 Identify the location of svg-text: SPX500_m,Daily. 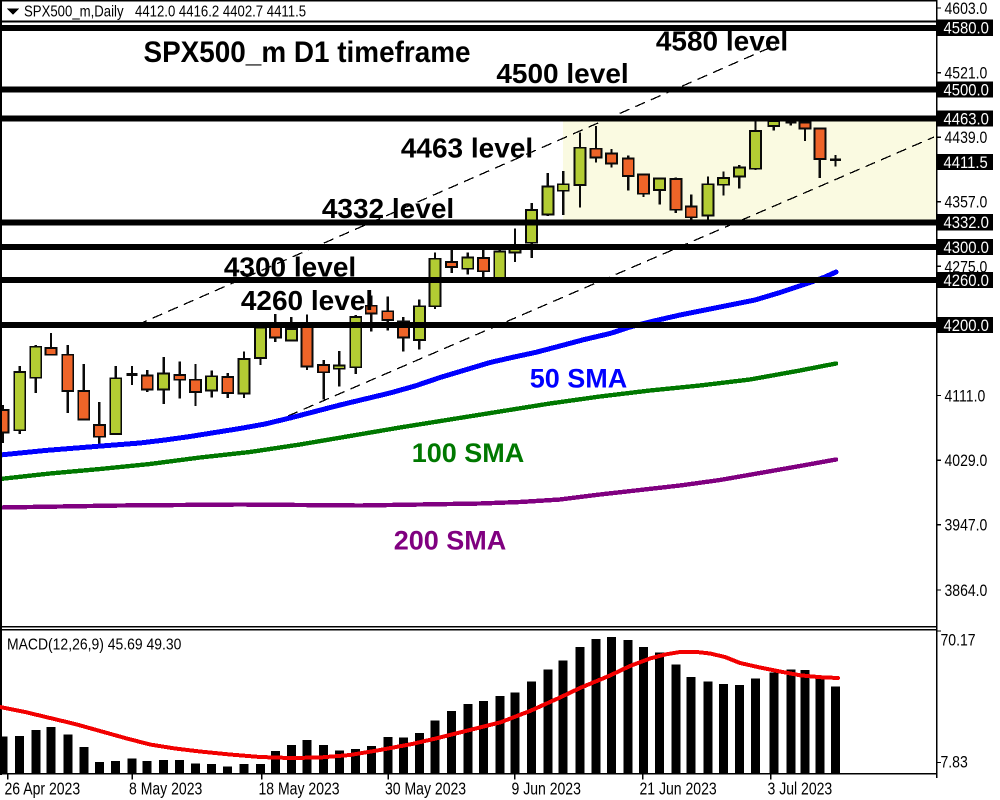
(74, 12).